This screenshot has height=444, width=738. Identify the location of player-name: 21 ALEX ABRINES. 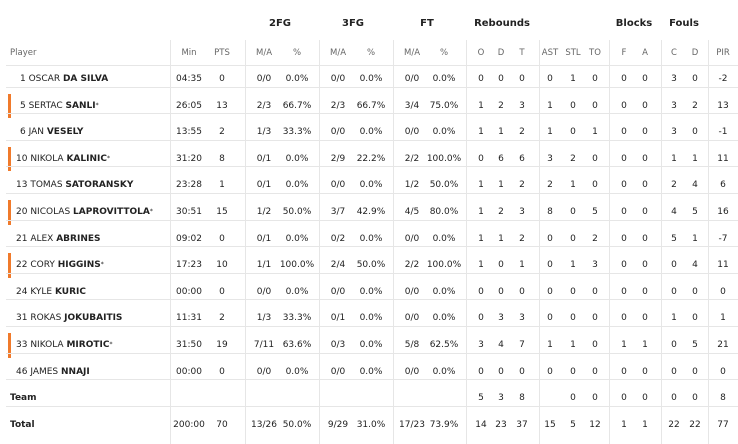
(58, 239).